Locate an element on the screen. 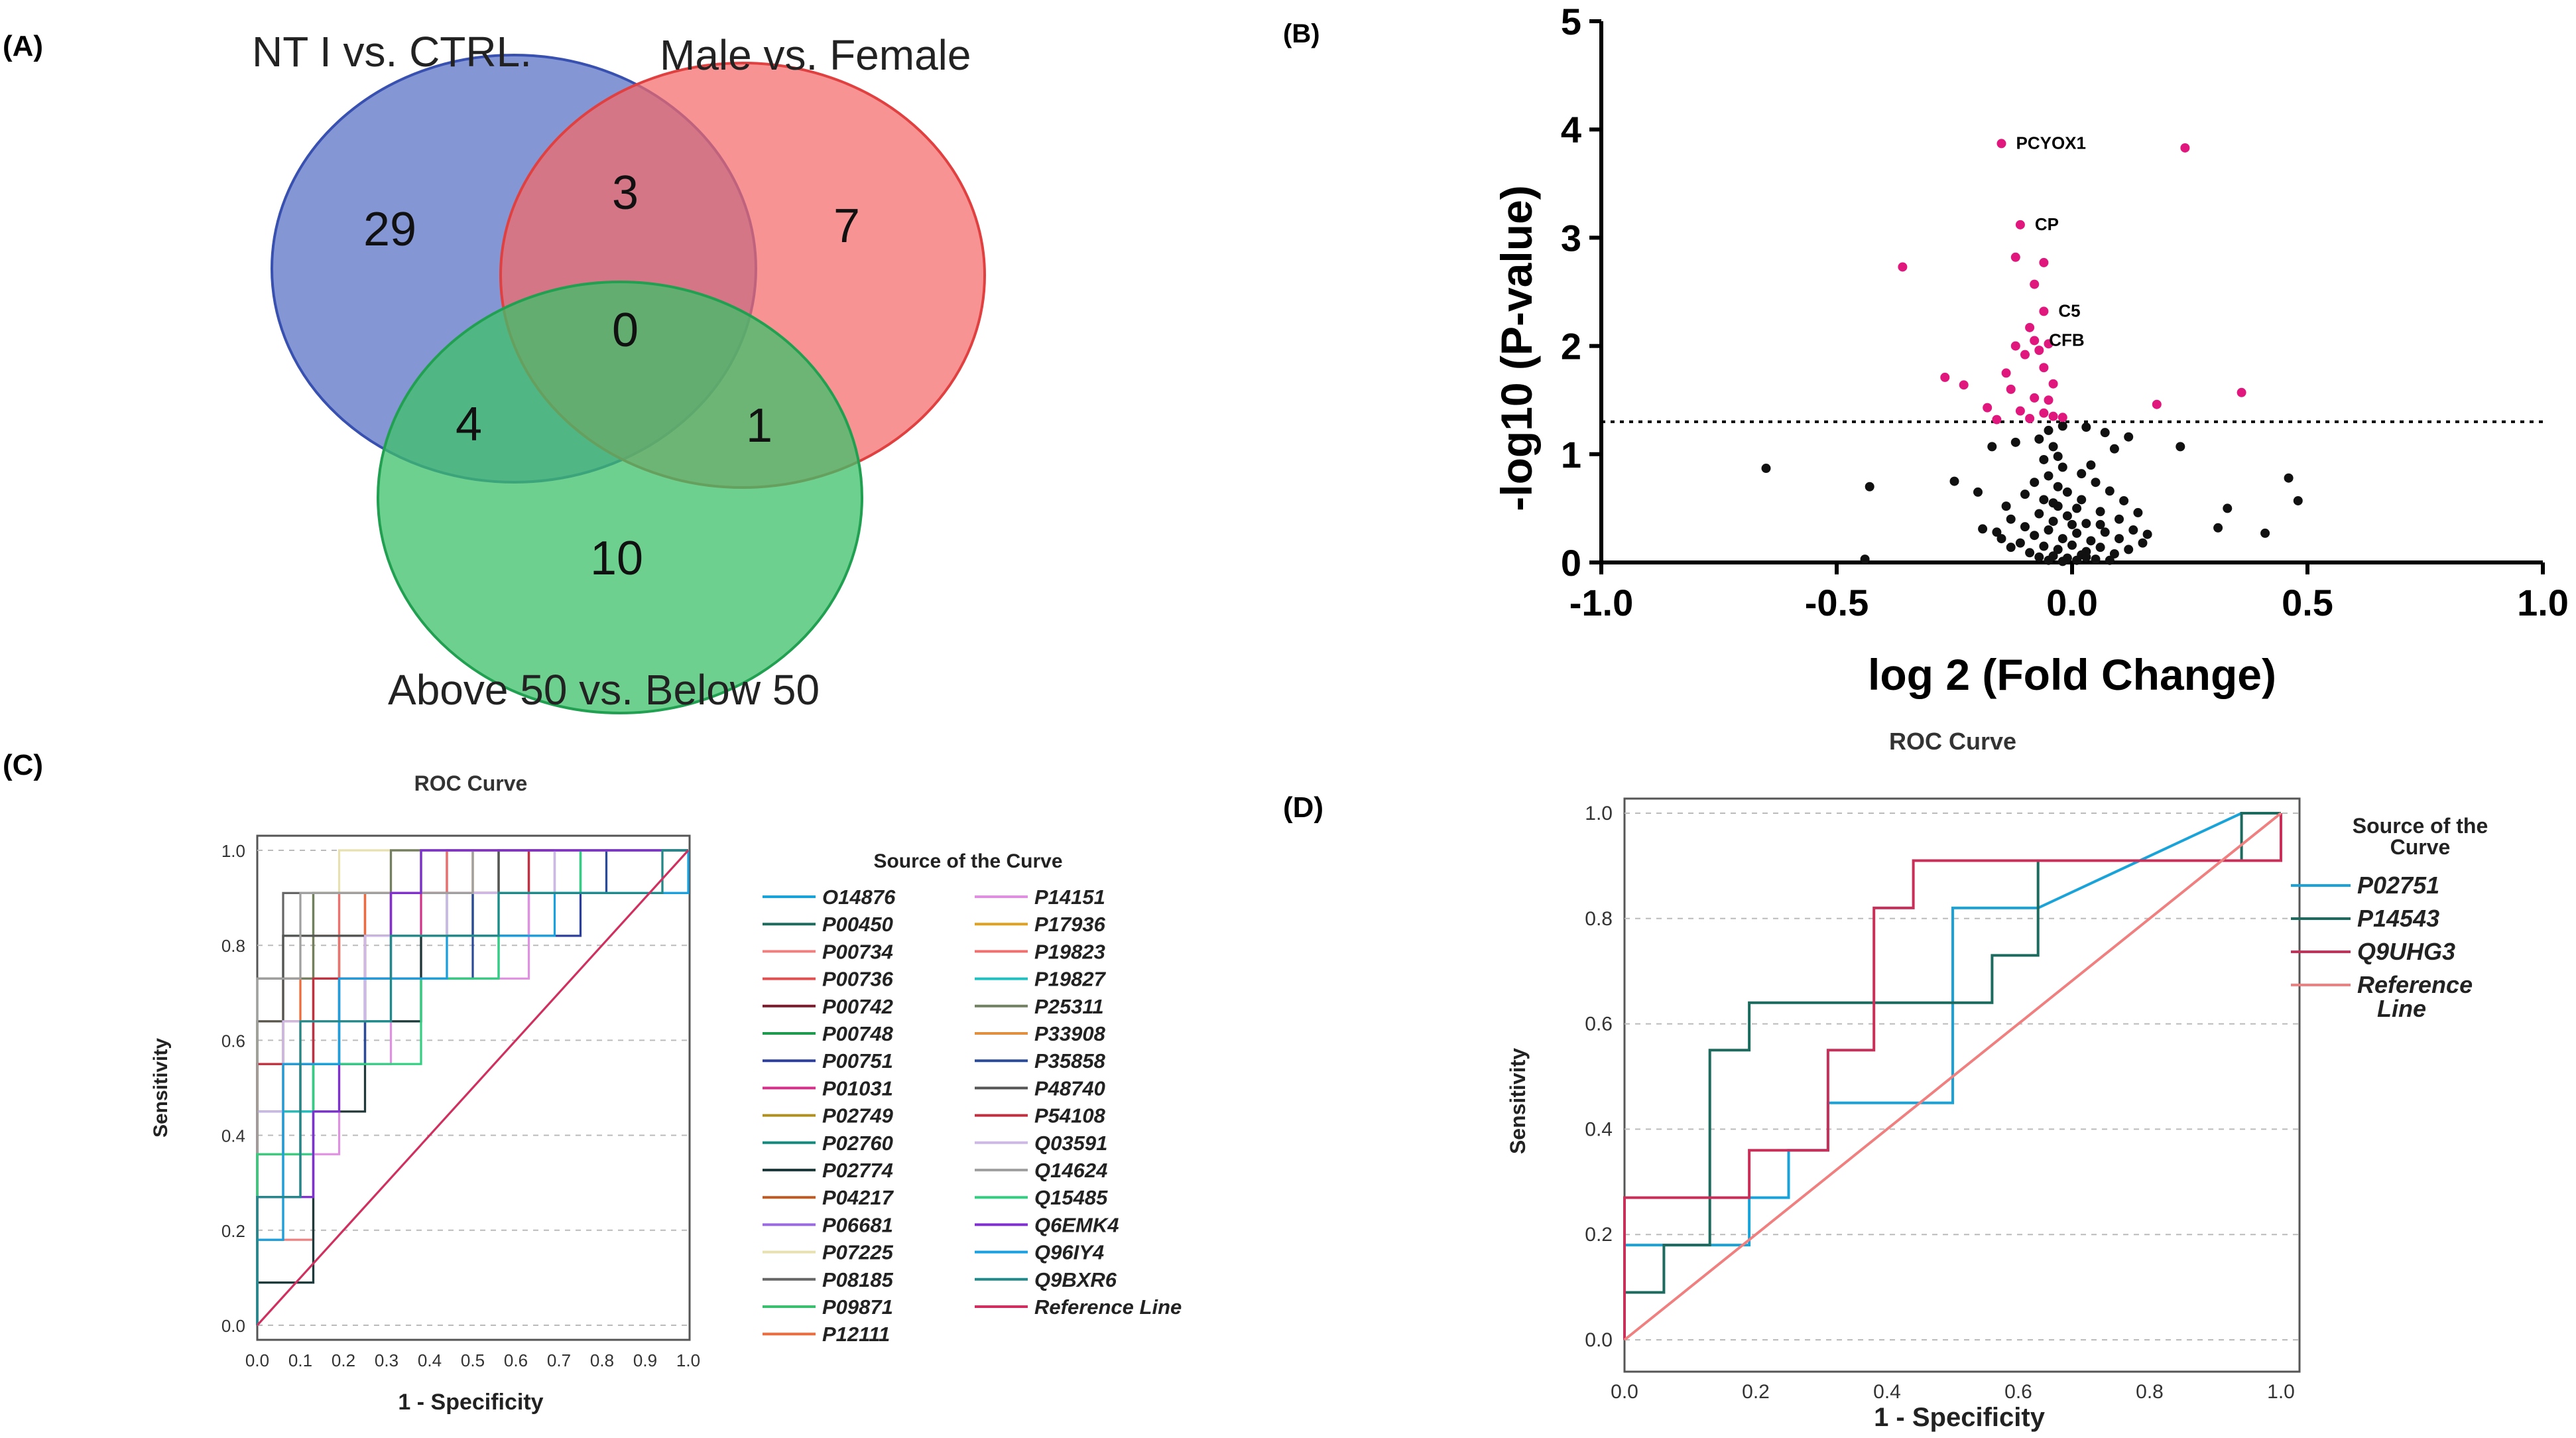 The height and width of the screenshot is (1438, 2576). roc-d-y-tick-label: 1.0 is located at coordinates (1599, 813).